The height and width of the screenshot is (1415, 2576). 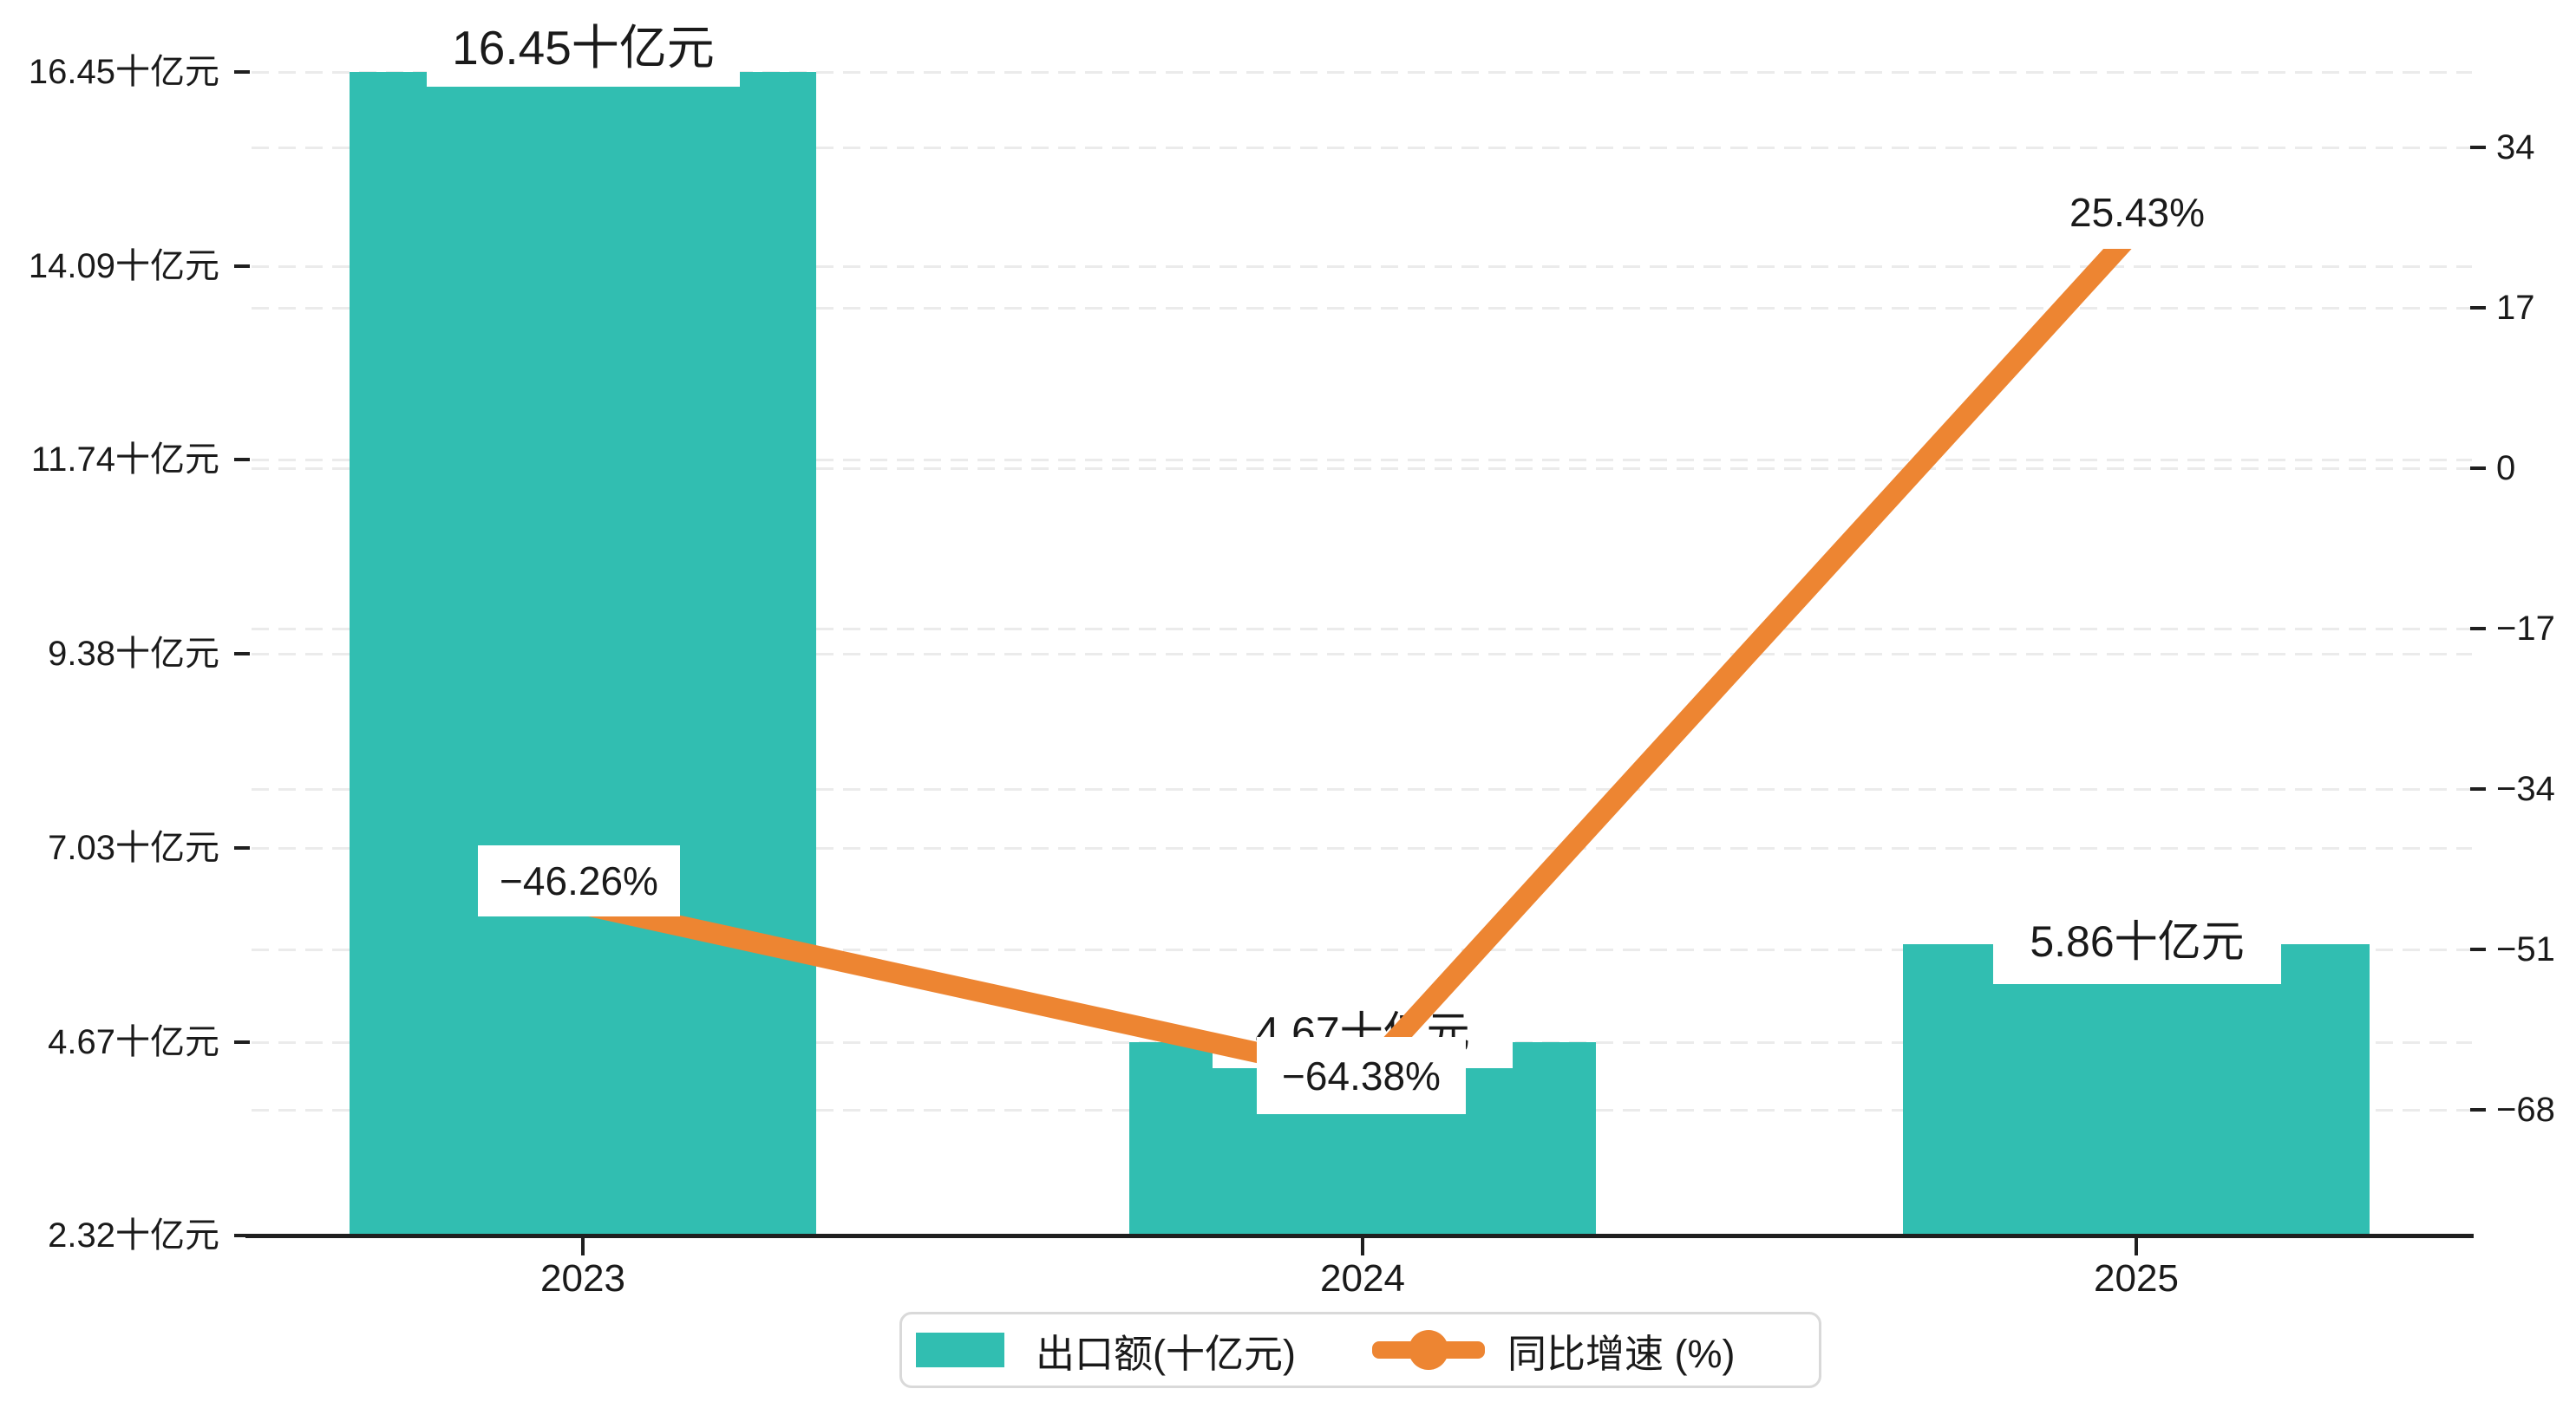 What do you see at coordinates (2136, 1278) in the screenshot?
I see `x-axis-label-2025: 2025` at bounding box center [2136, 1278].